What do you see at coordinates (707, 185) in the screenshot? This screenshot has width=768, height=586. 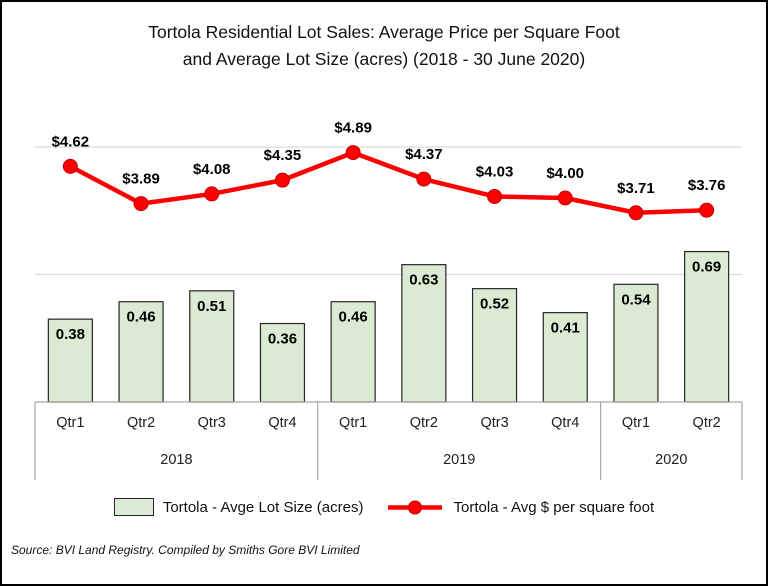 I see `point-label: $3.76` at bounding box center [707, 185].